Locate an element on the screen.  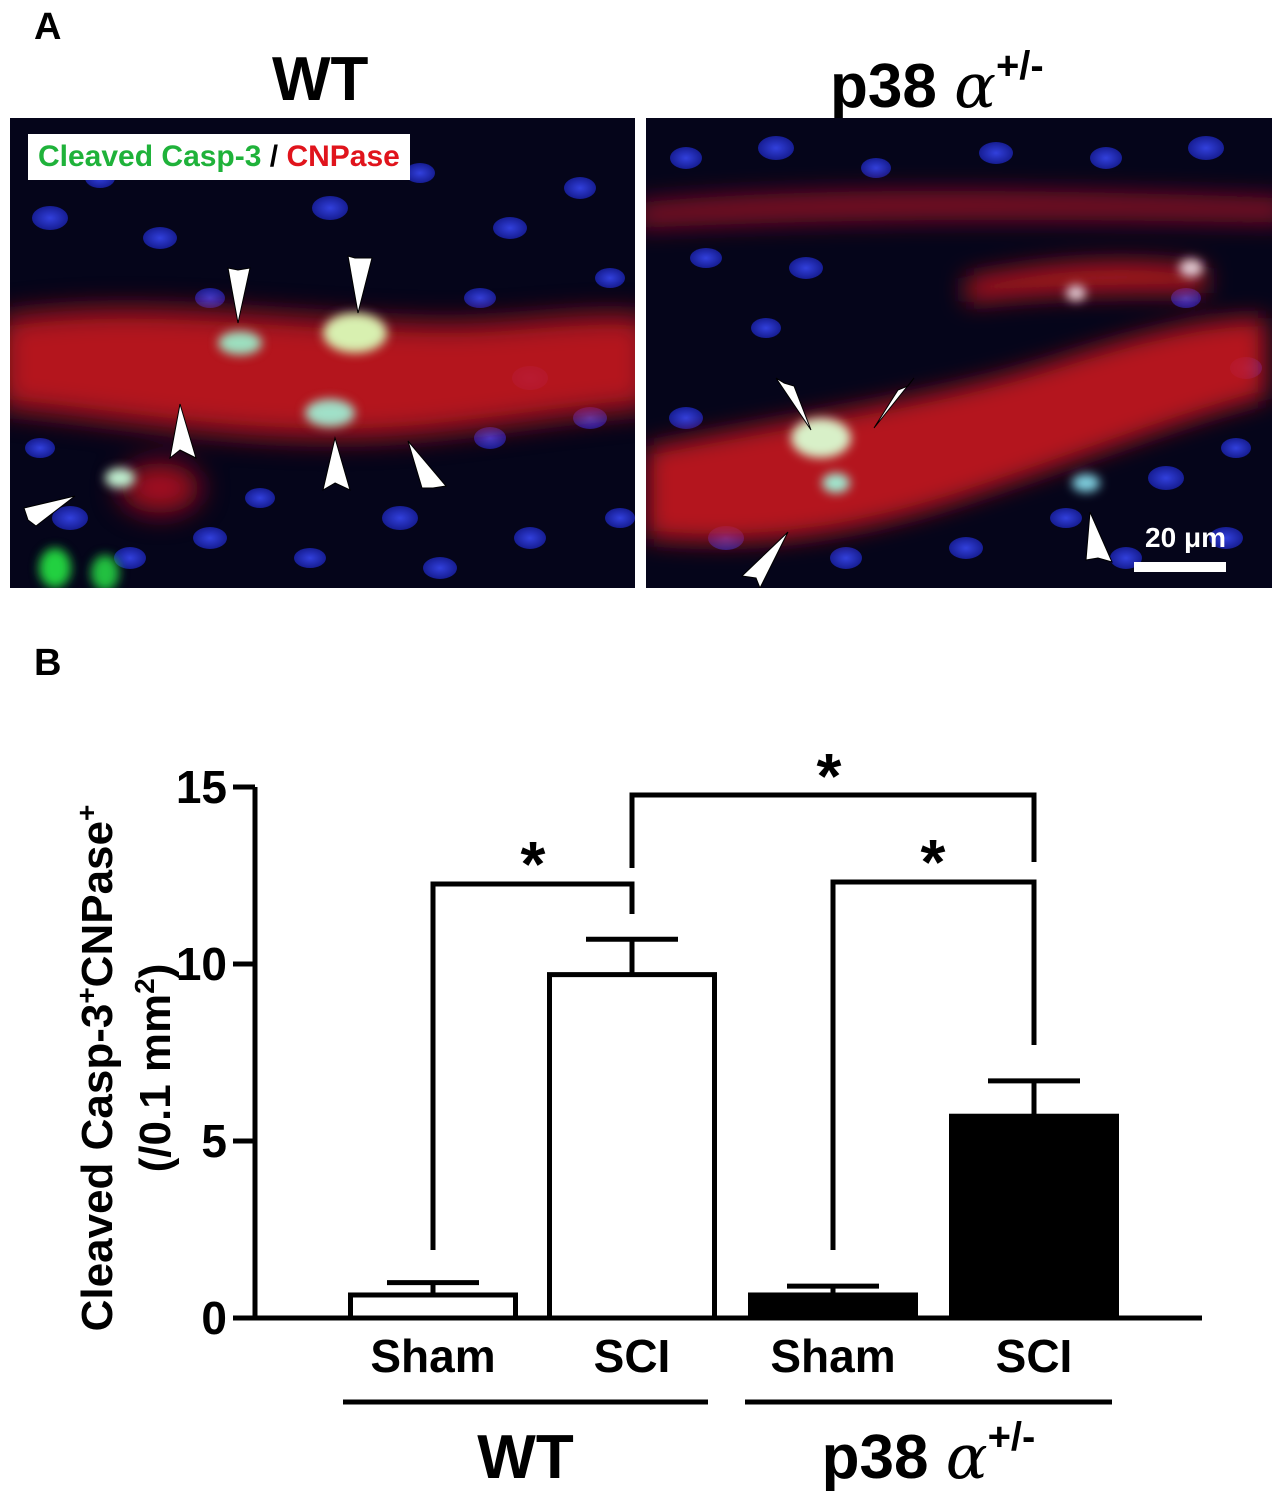
group-label-main-1: p38 is located at coordinates (884, 1457).